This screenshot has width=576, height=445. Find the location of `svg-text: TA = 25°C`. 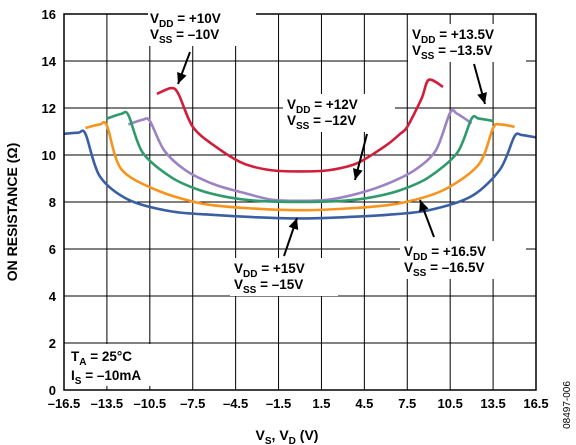

svg-text: TA = 25°C is located at coordinates (101, 358).